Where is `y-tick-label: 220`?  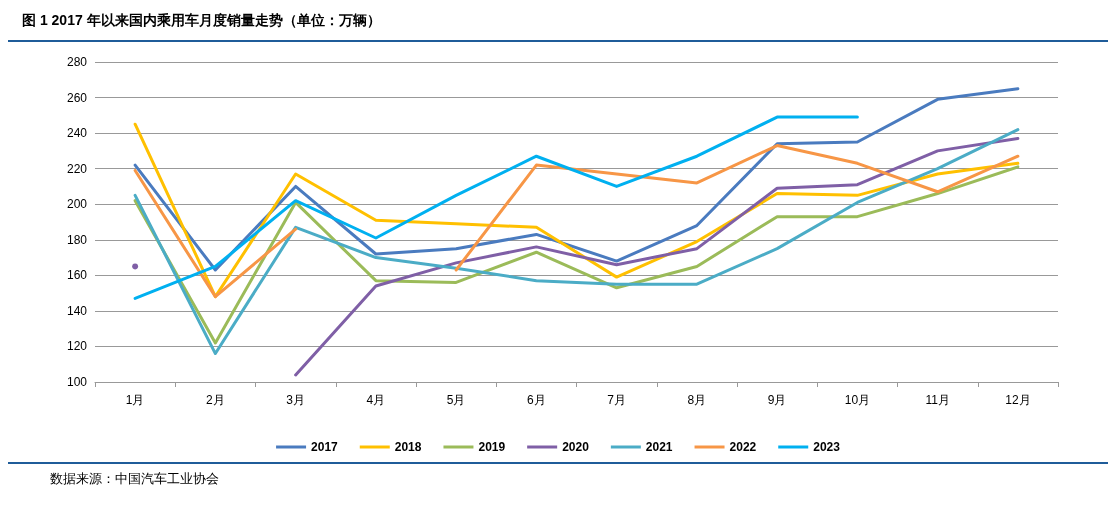
y-tick-label: 220 is located at coordinates (77, 168).